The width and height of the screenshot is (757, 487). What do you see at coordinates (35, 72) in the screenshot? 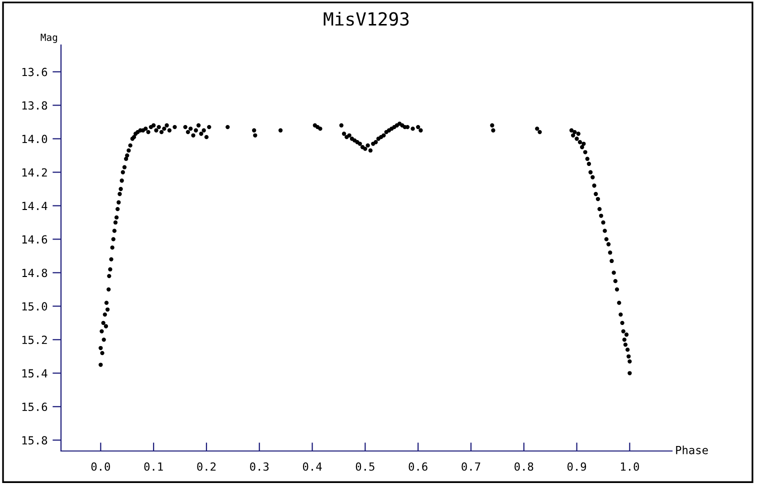
I see `y-tick-label: 13.6` at bounding box center [35, 72].